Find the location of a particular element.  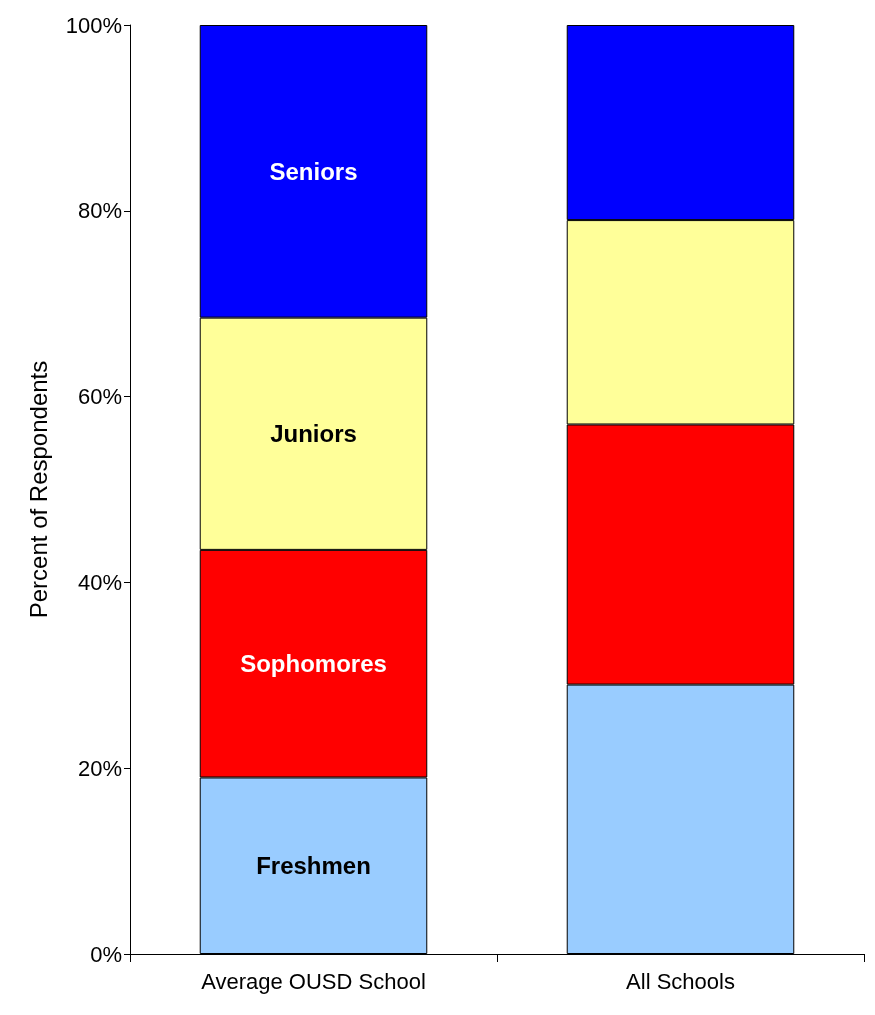

y-axis-title: Percent of Respondents is located at coordinates (38, 489).